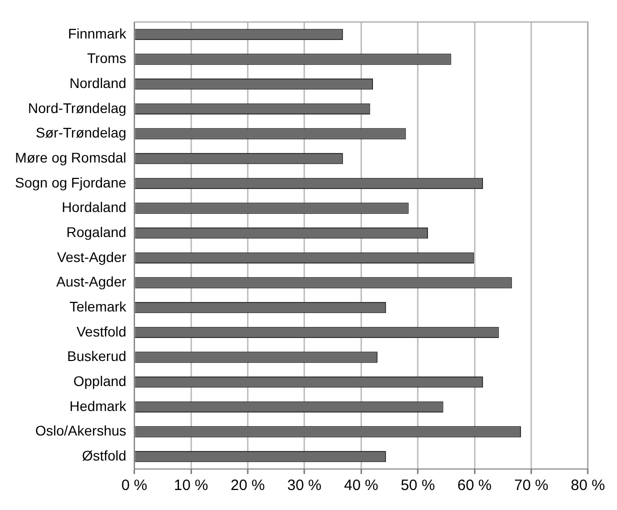 The height and width of the screenshot is (510, 617). I want to click on y-tick-label: Oppland, so click(99, 380).